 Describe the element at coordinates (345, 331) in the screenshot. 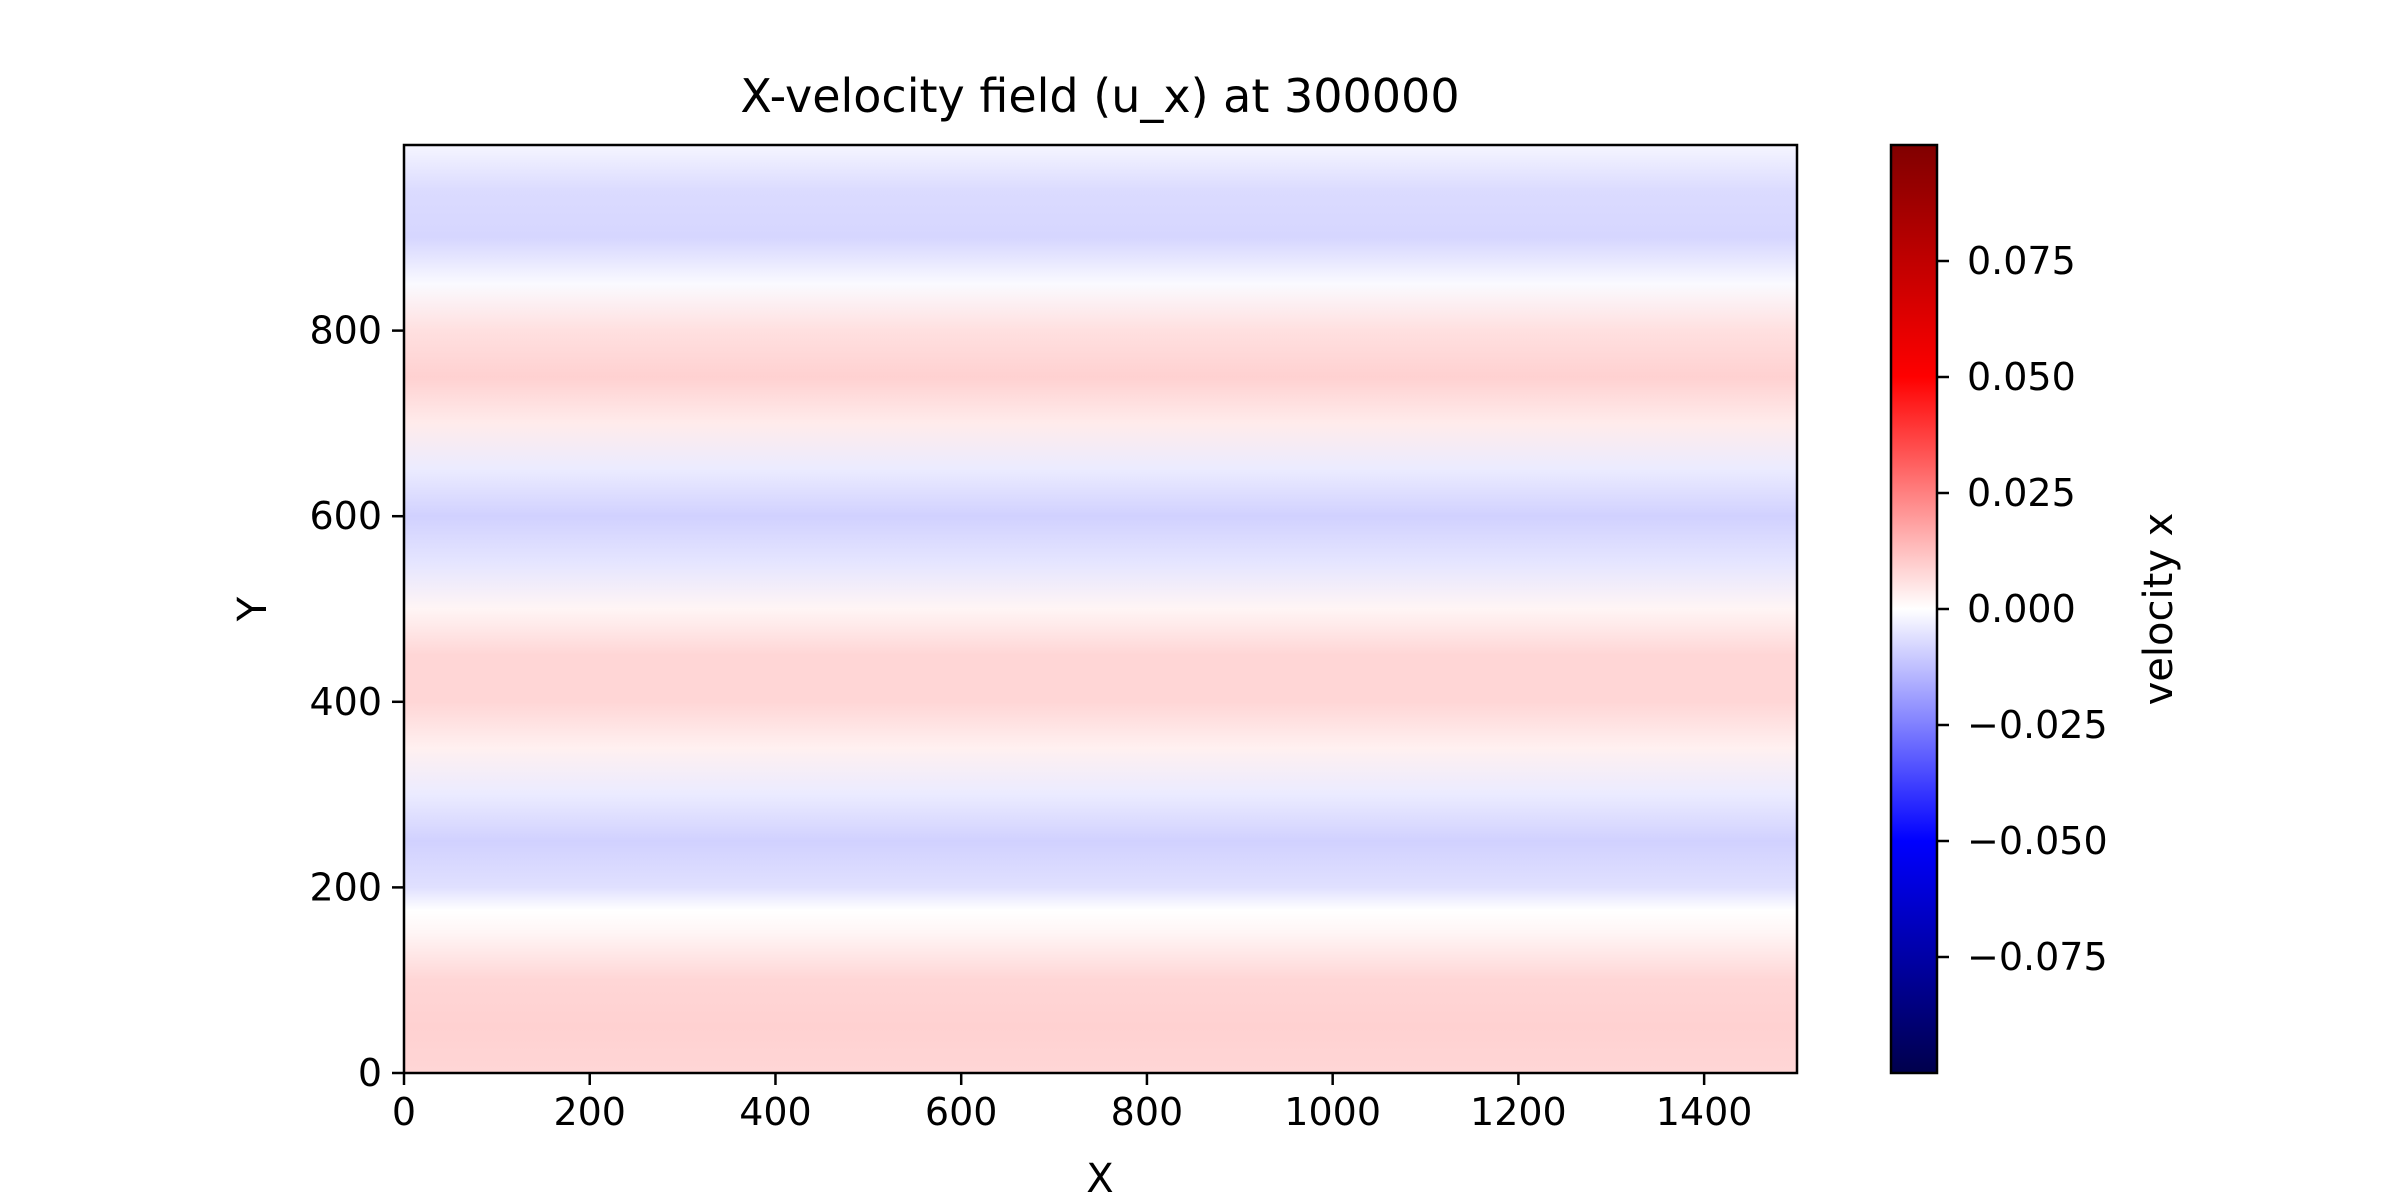

I see `y-tick-label: 800` at that location.